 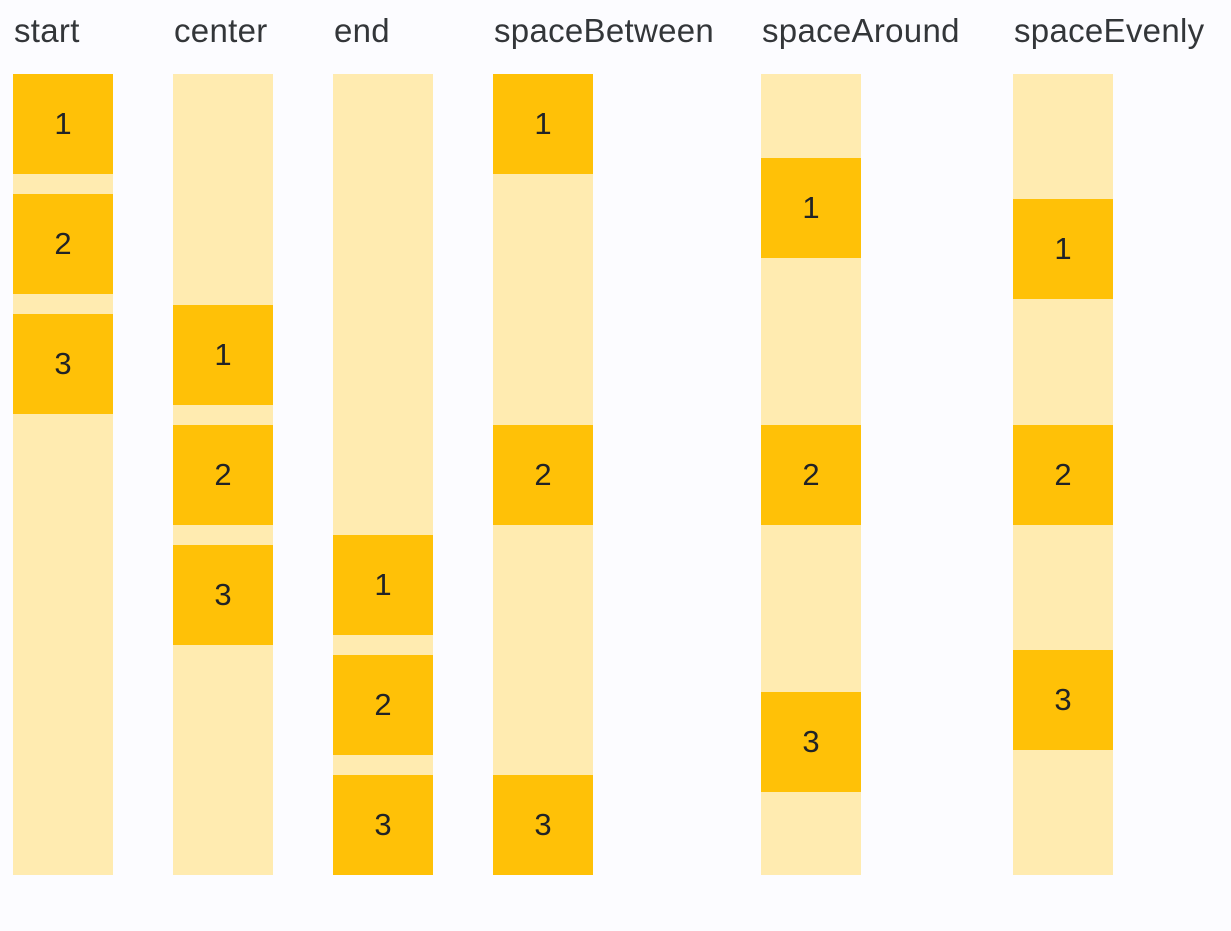 What do you see at coordinates (47, 30) in the screenshot?
I see `column-label: start` at bounding box center [47, 30].